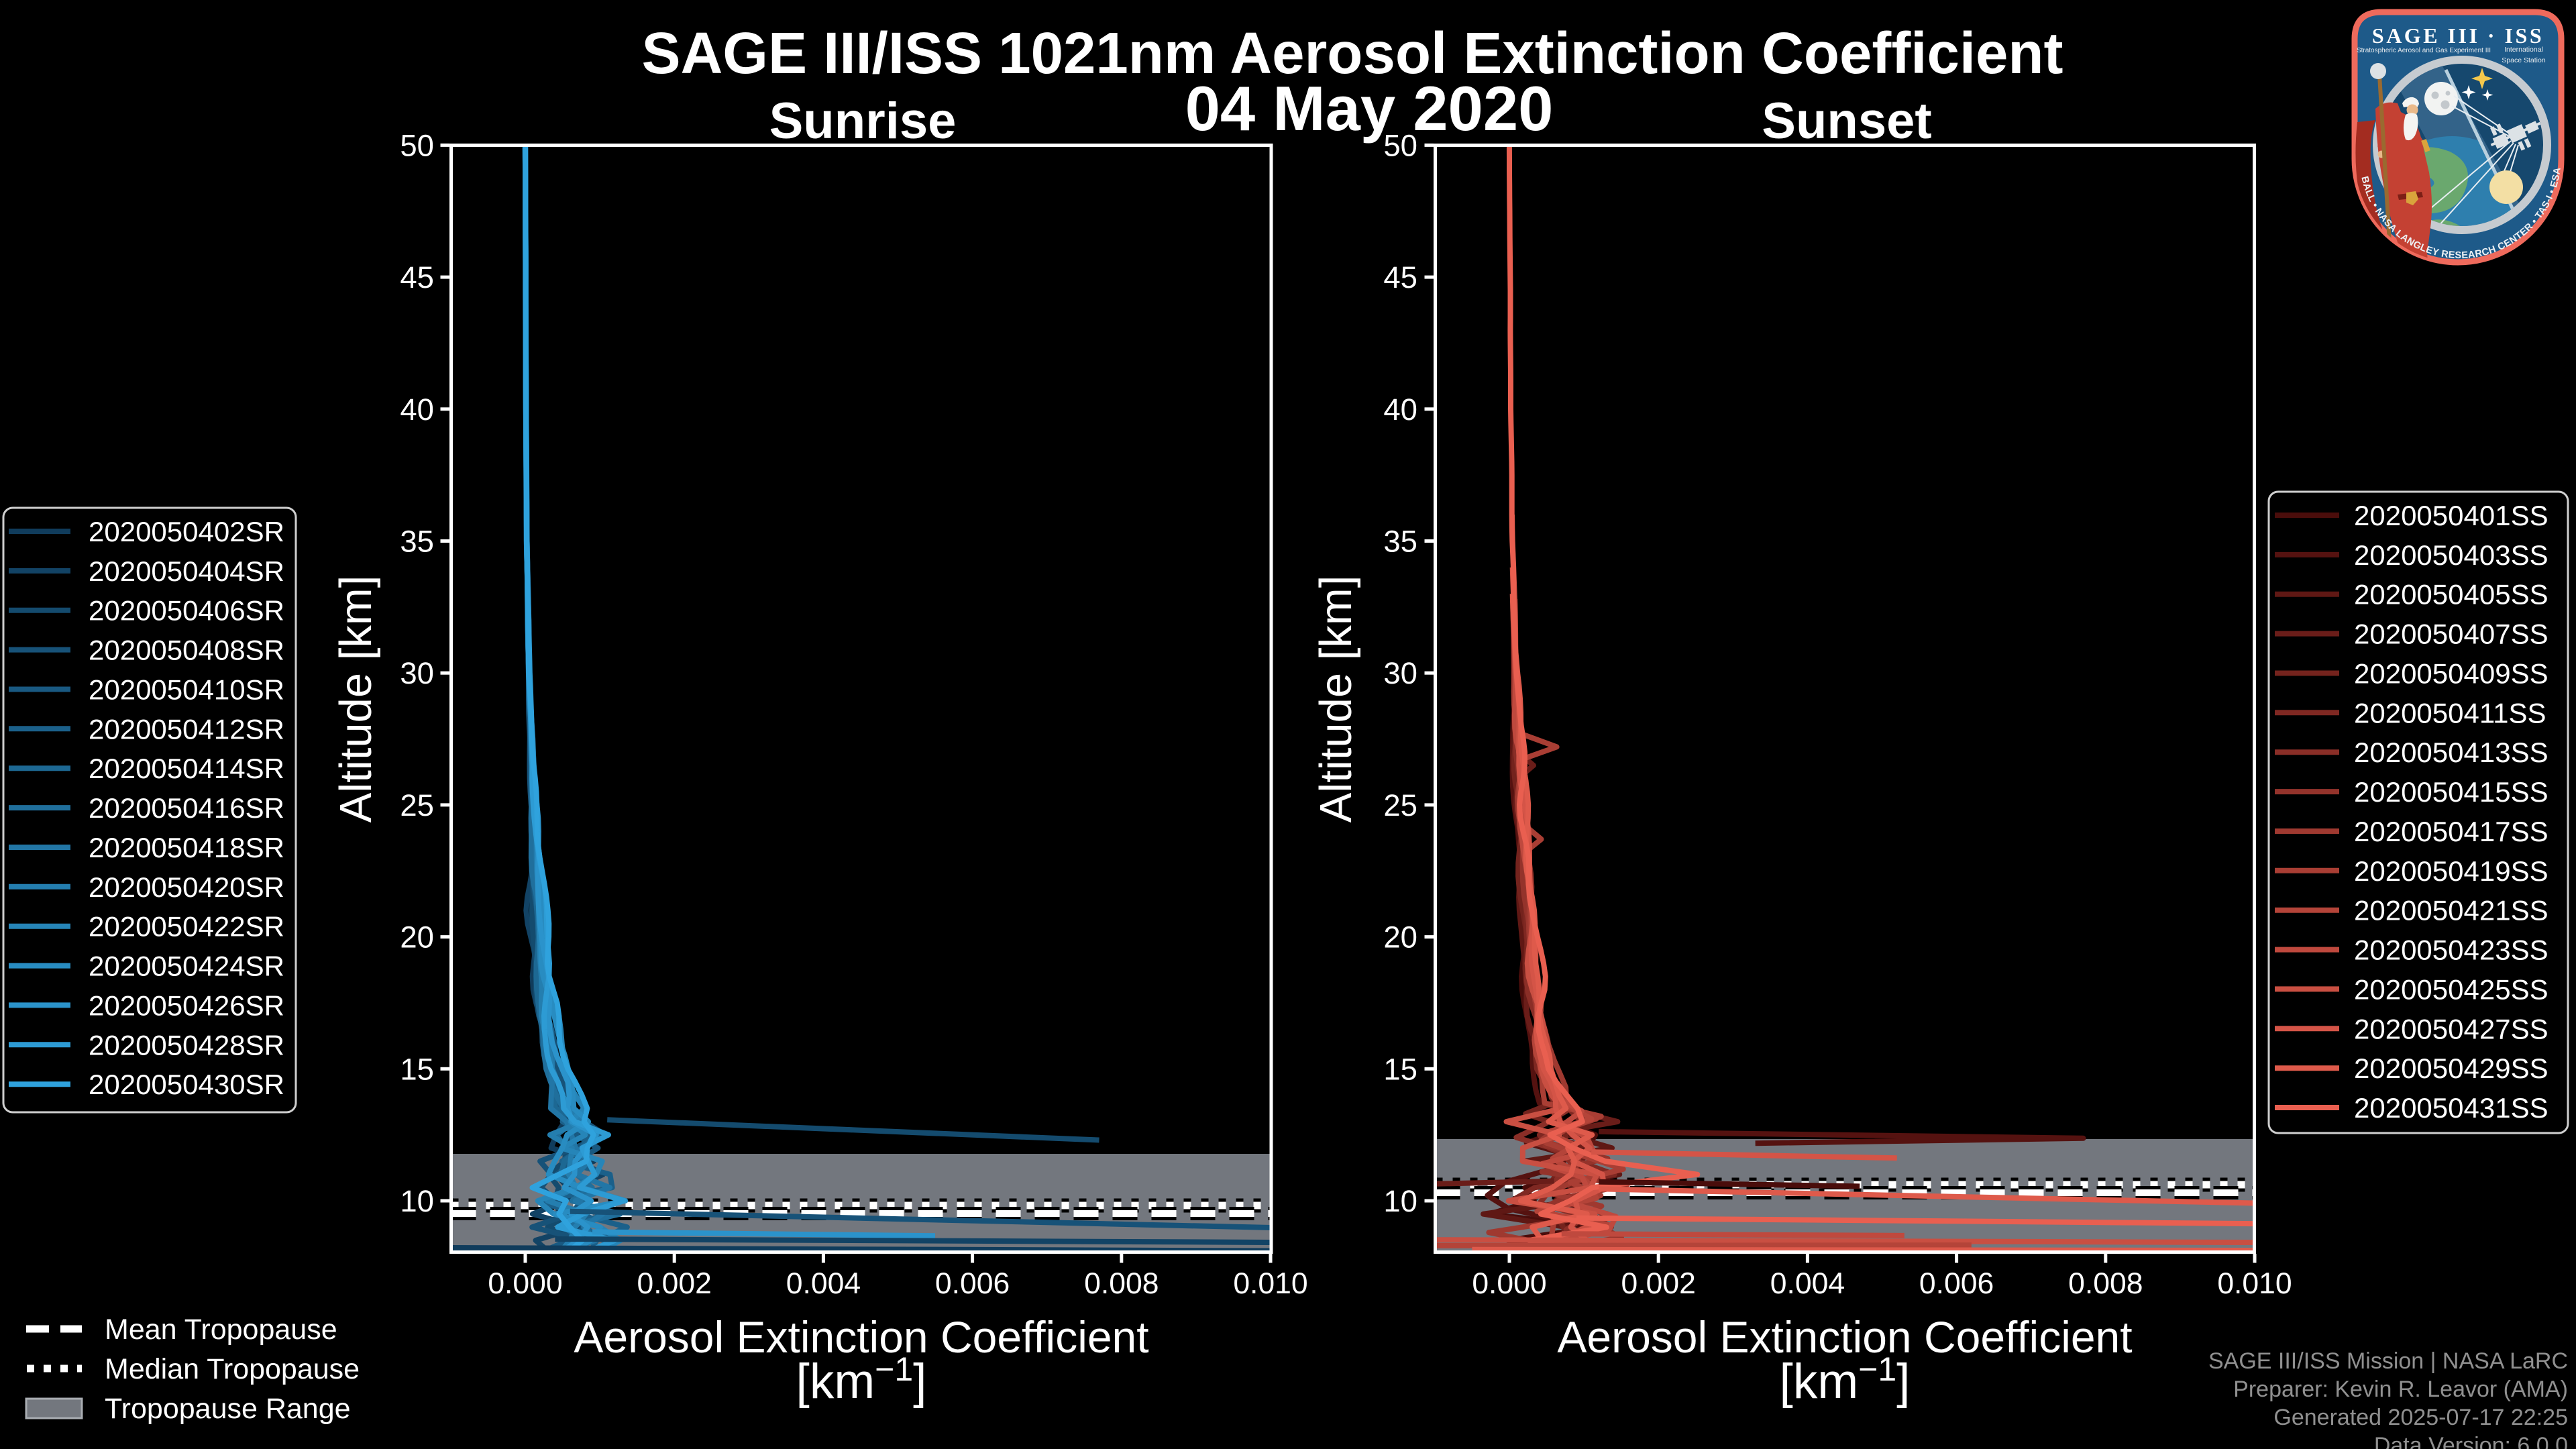  I want to click on svg-text: 2020050426SR, so click(186, 1005).